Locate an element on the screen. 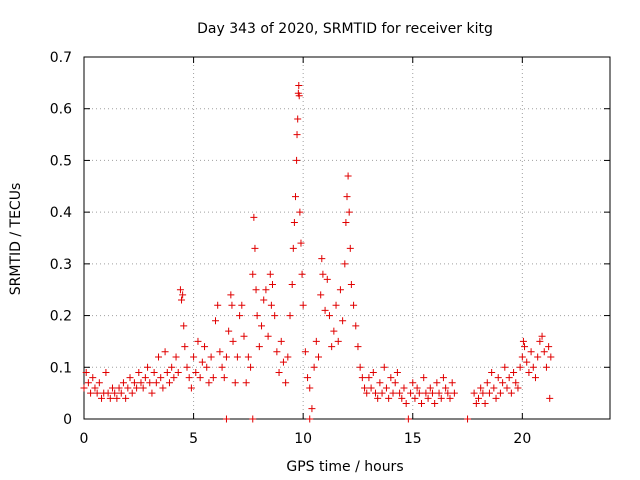  x-tick-label: 15 is located at coordinates (413, 439).